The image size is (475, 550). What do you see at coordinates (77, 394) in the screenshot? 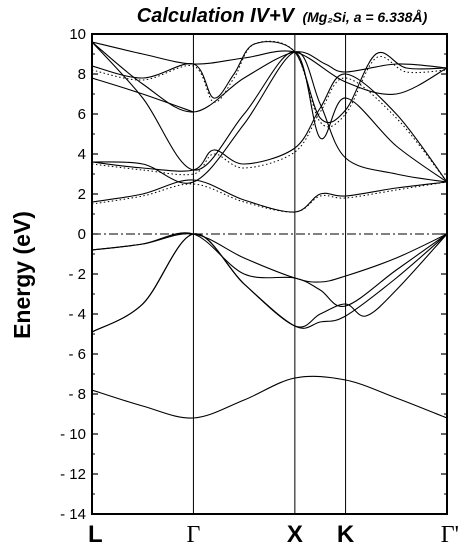
I see `y-tick-label: - 8` at bounding box center [77, 394].